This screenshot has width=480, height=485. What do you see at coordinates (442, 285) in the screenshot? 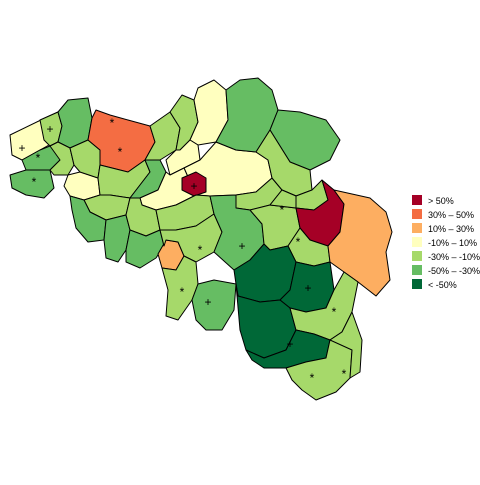
I see `legend-label: < -50%` at bounding box center [442, 285].